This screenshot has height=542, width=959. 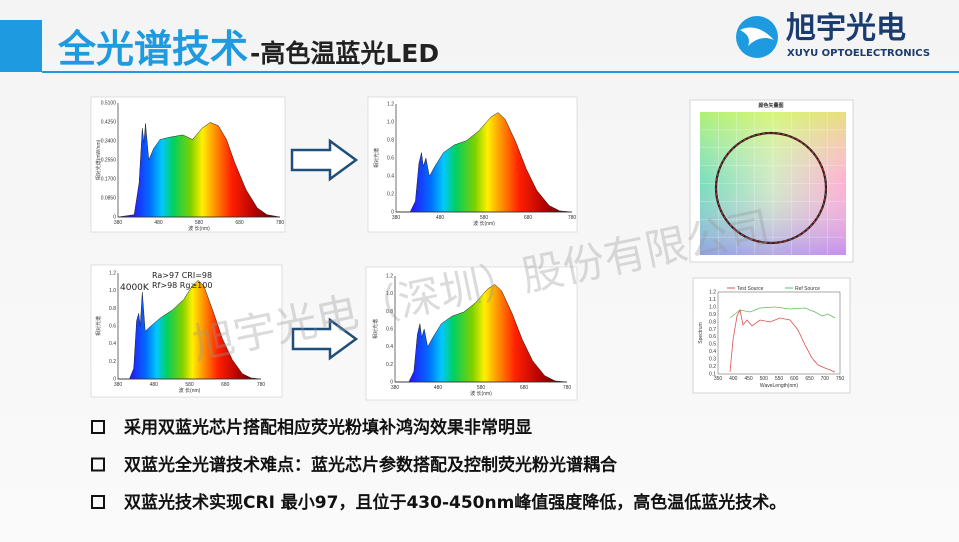 What do you see at coordinates (109, 123) in the screenshot?
I see `y-tick-label: 0.4250` at bounding box center [109, 123].